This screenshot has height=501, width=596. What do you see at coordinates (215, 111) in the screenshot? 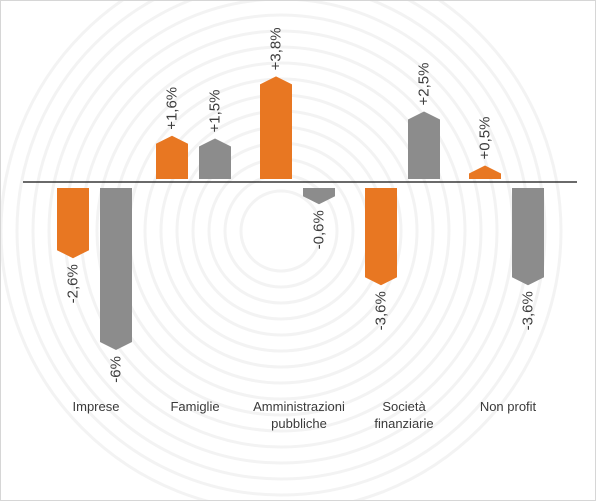
I see `value-label: +1,5%` at bounding box center [215, 111].